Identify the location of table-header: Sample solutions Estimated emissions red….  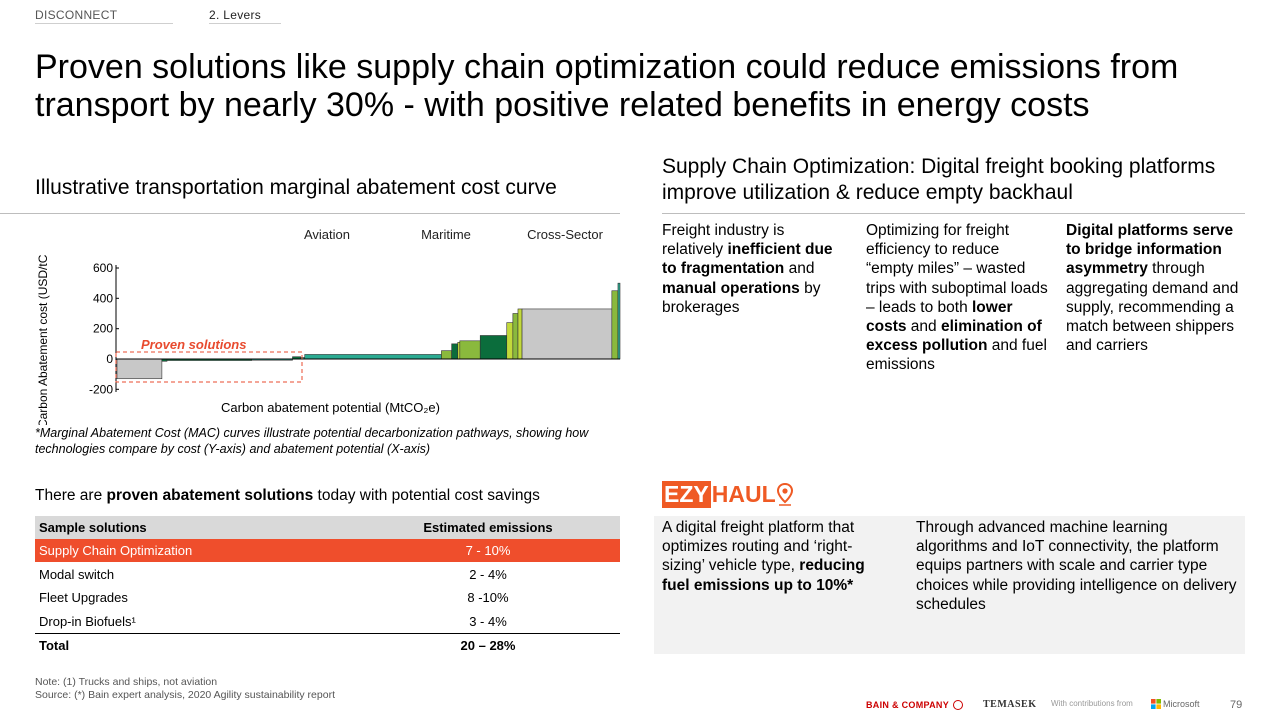
(327, 537).